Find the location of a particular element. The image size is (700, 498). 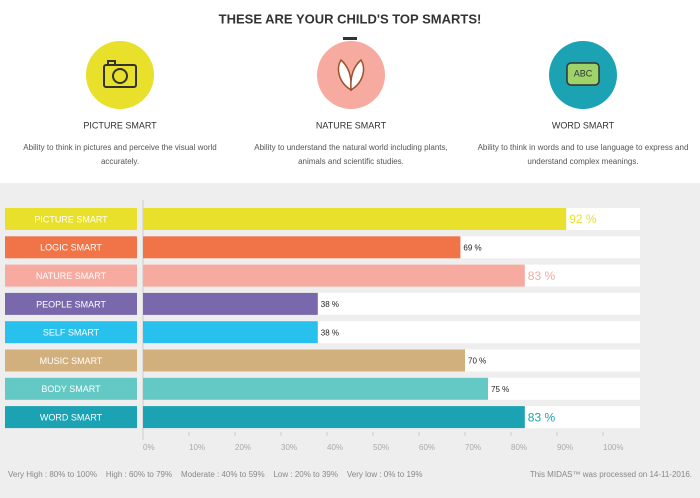

x-tick-label: 40% is located at coordinates (335, 447).